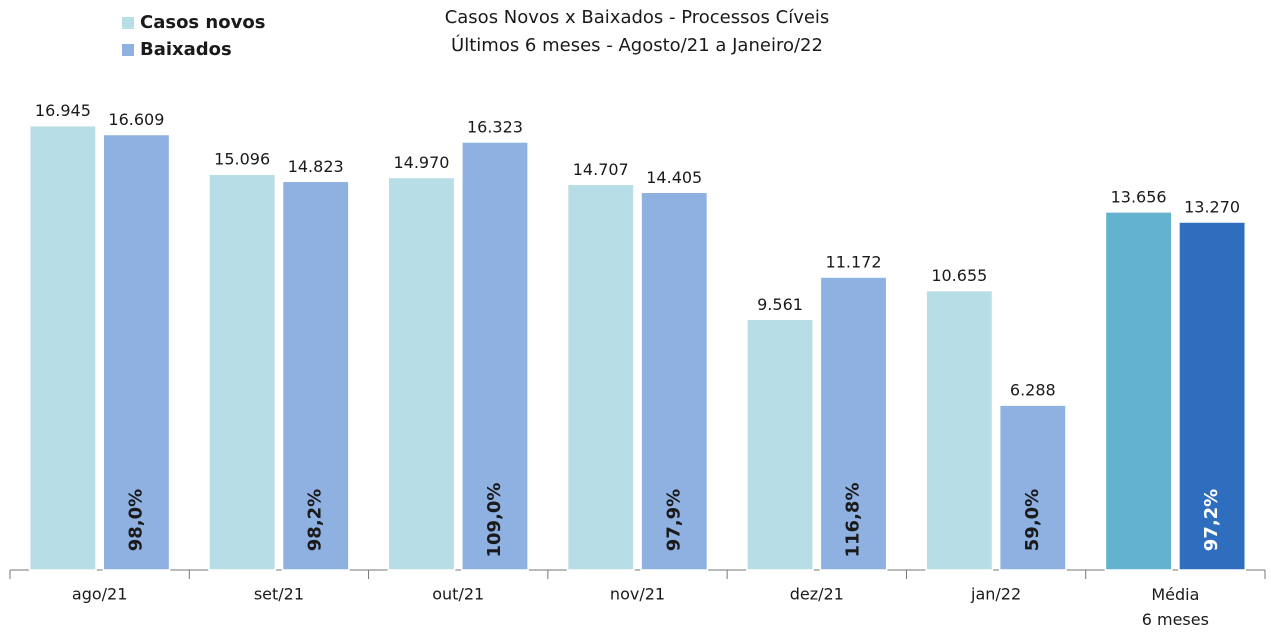 This screenshot has height=637, width=1271. I want to click on x-tick-label: jan/22, so click(995, 594).